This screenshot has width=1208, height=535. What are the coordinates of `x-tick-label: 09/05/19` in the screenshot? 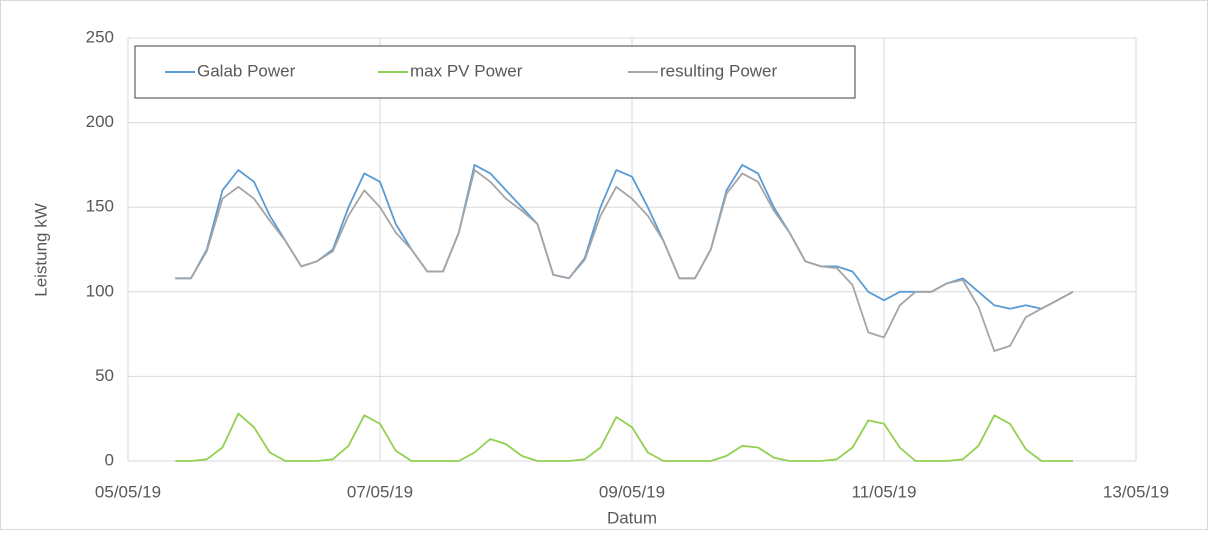 It's located at (632, 491).